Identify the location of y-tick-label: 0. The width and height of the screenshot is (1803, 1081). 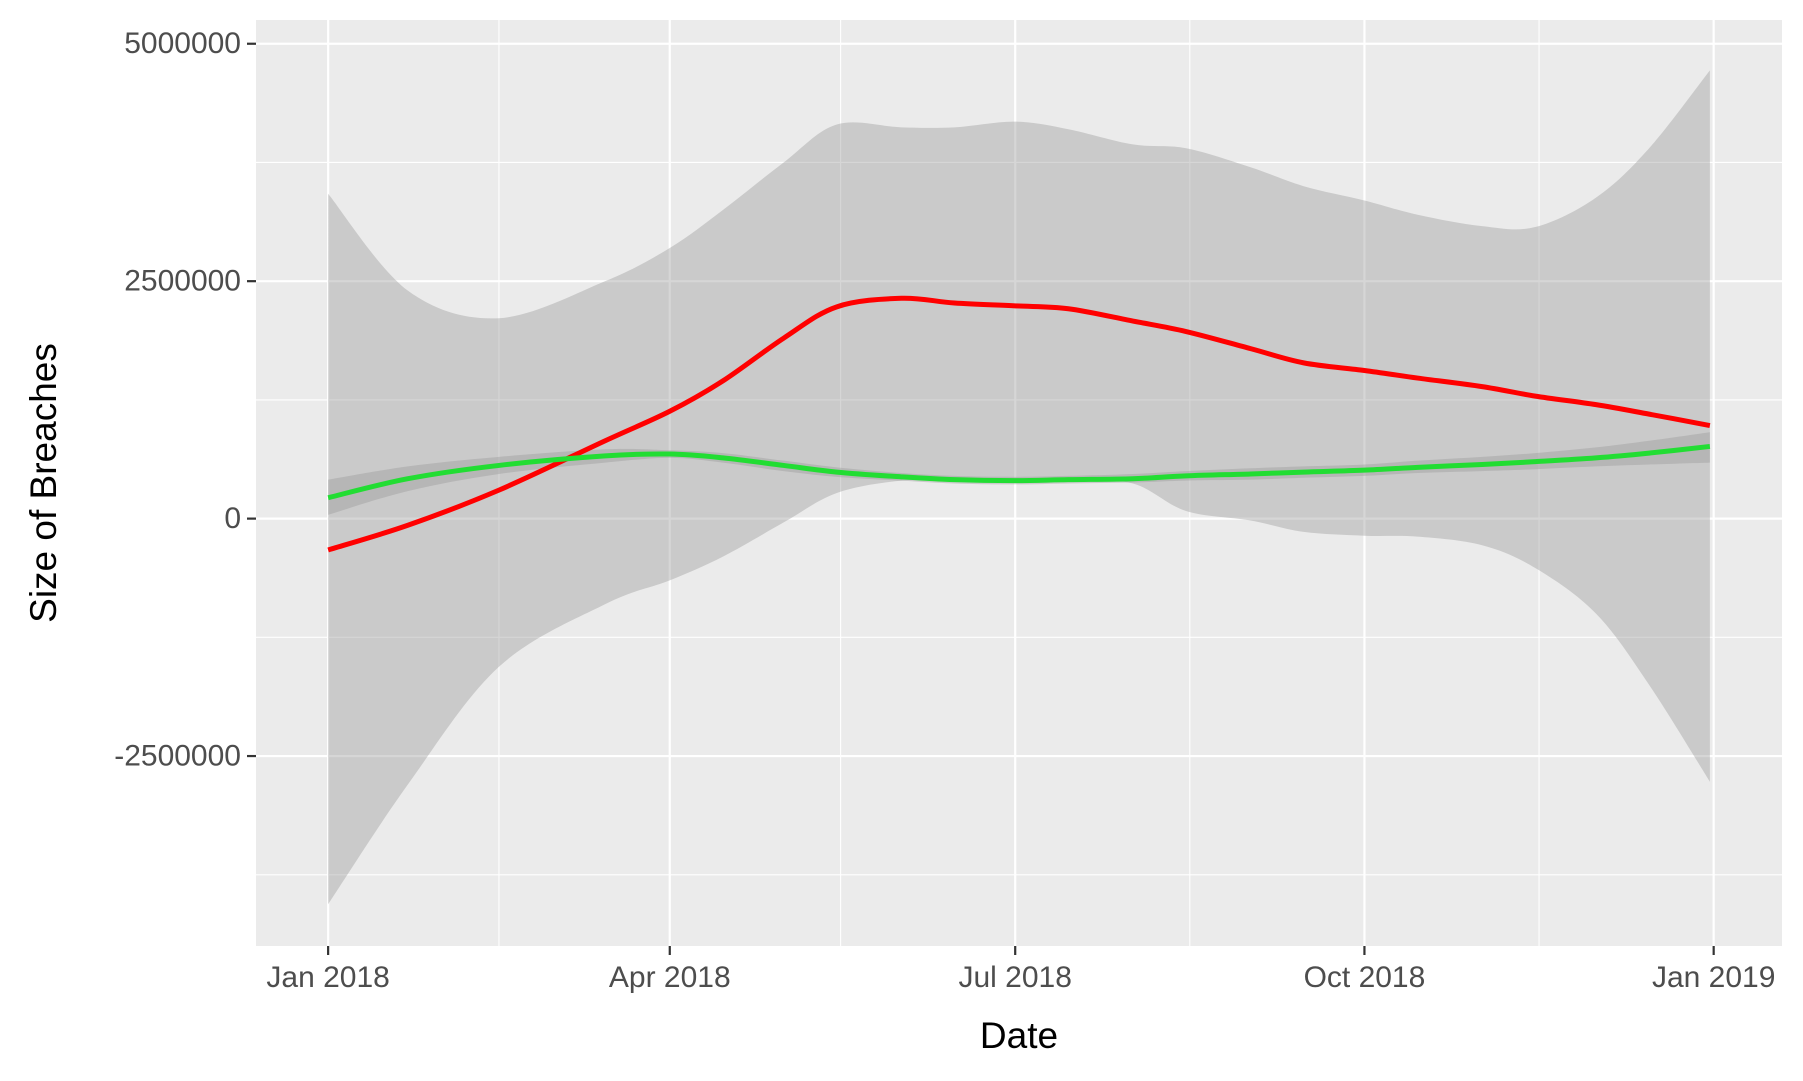
(232, 518).